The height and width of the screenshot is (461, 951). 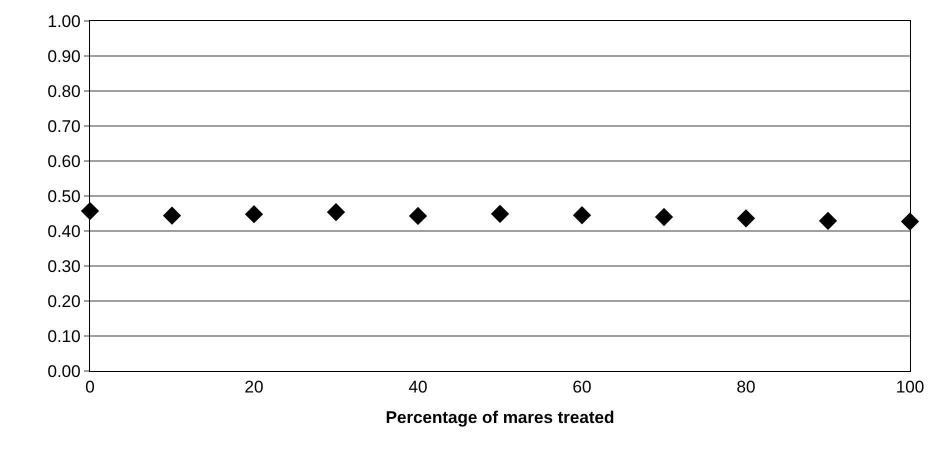 What do you see at coordinates (64, 336) in the screenshot?
I see `y-tick-label: 0.10` at bounding box center [64, 336].